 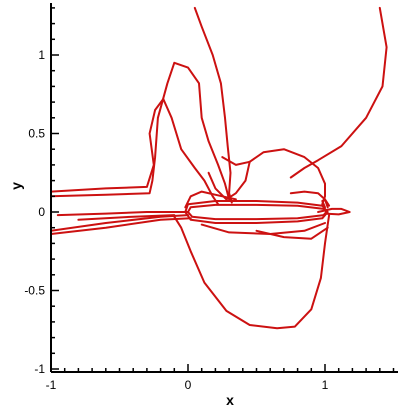 What do you see at coordinates (34, 291) in the screenshot?
I see `y-tick-label: -0.5` at bounding box center [34, 291].